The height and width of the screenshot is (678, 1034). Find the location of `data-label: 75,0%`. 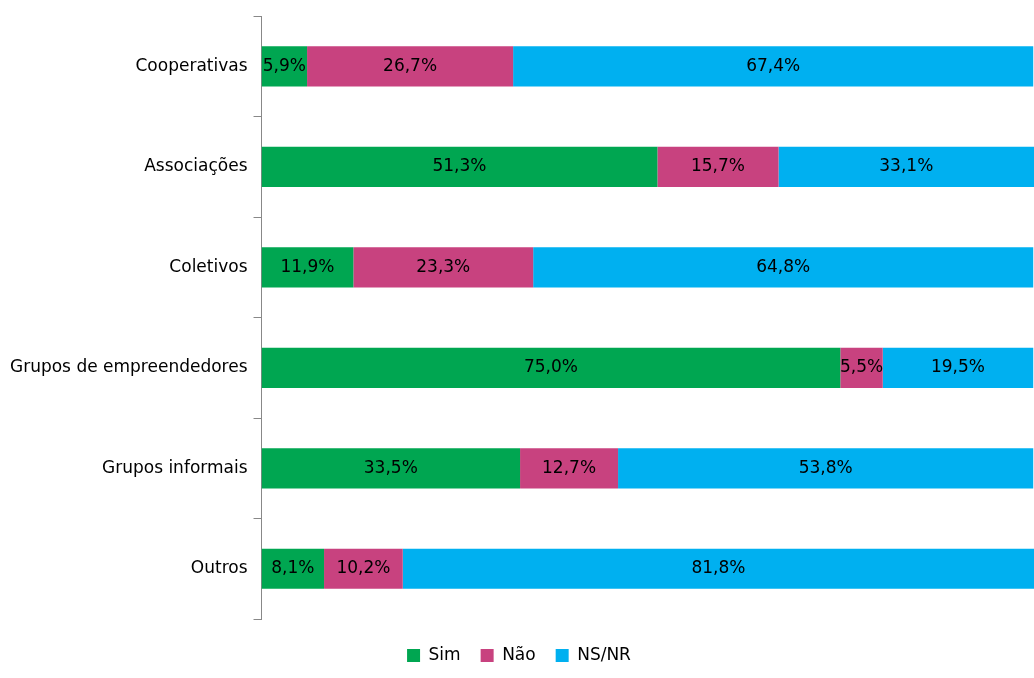

data-label: 75,0% is located at coordinates (550, 366).